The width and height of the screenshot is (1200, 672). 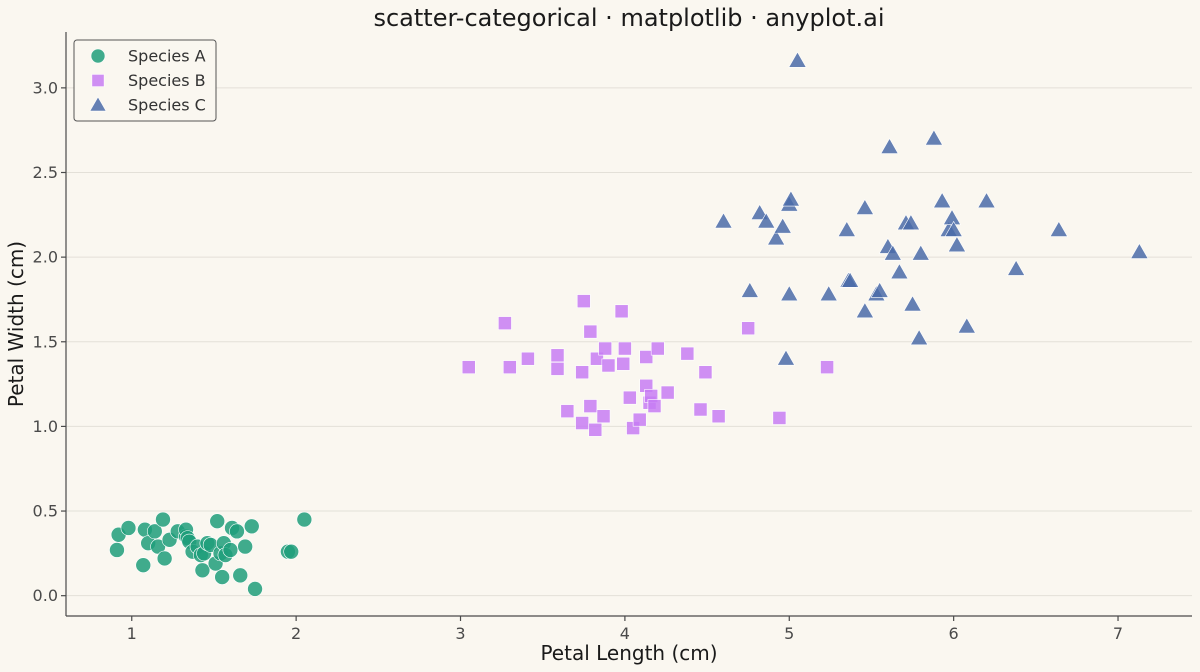 I want to click on legend-label: Species B, so click(x=167, y=80).